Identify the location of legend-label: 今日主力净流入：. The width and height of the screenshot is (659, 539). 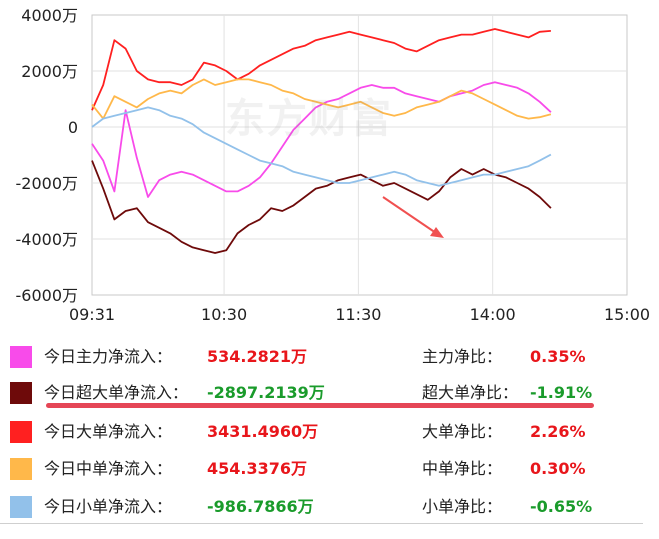
(108, 356).